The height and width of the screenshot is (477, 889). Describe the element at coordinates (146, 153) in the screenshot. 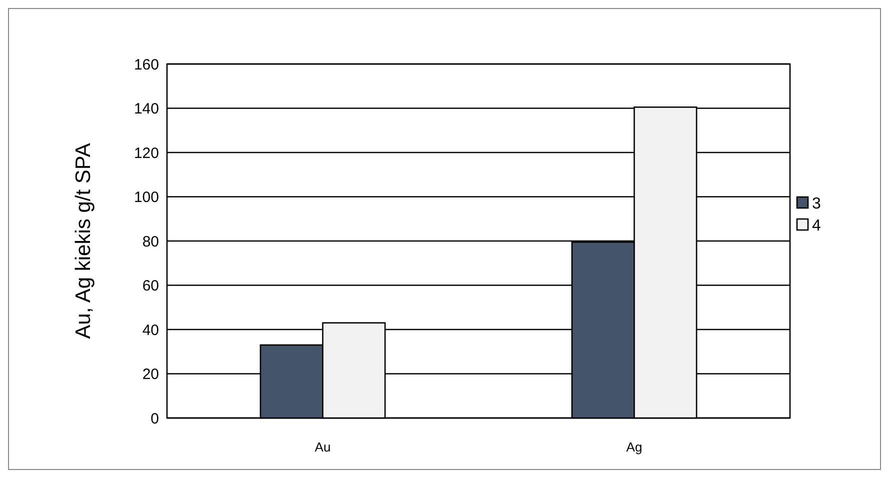

I see `y-tick-label: 120` at that location.